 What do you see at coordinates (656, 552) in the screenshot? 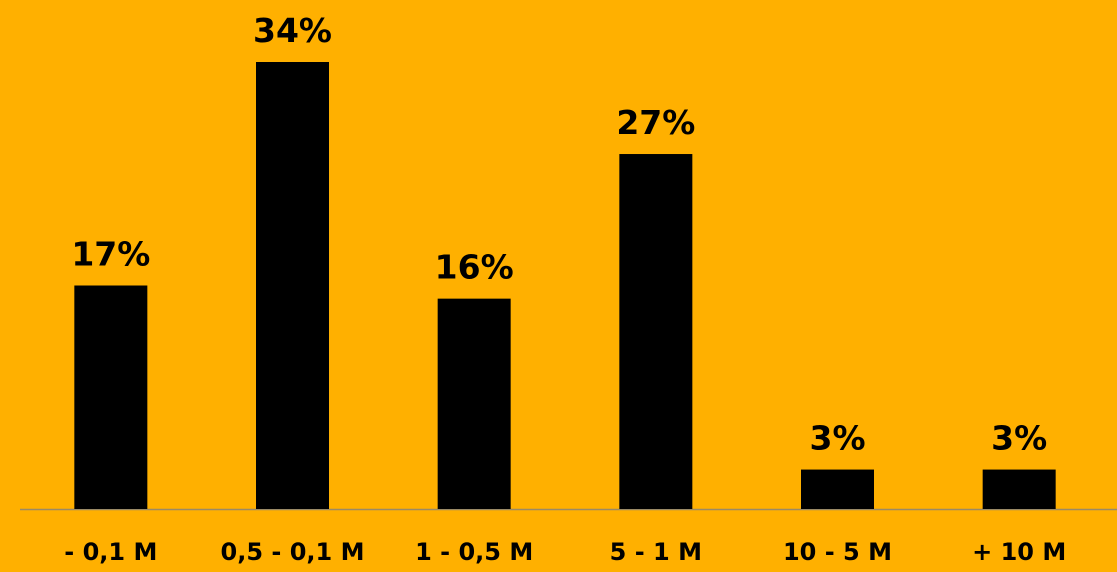
I see `x-tick-label: 5 - 1 M` at bounding box center [656, 552].